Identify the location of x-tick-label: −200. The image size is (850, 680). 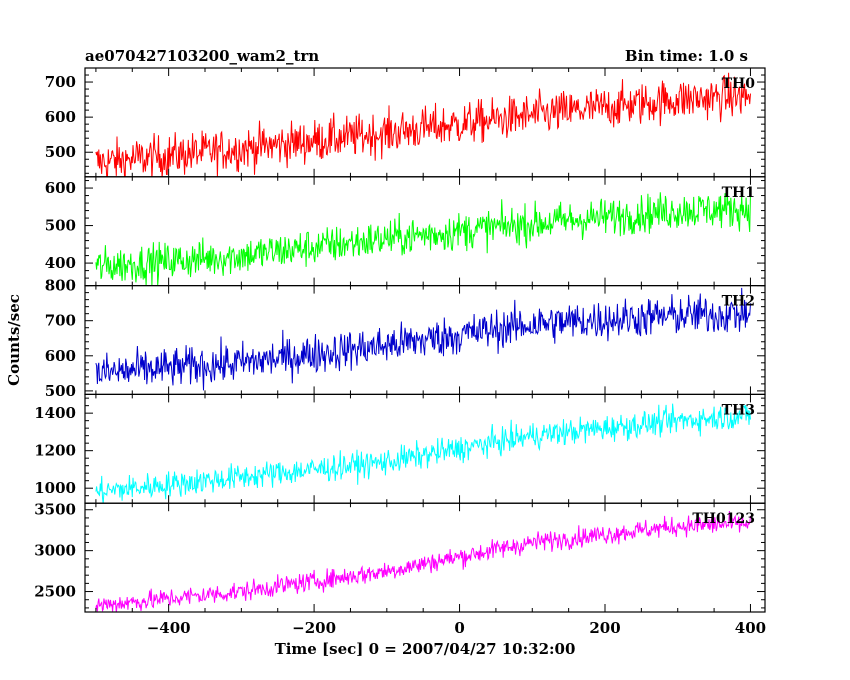
(314, 628).